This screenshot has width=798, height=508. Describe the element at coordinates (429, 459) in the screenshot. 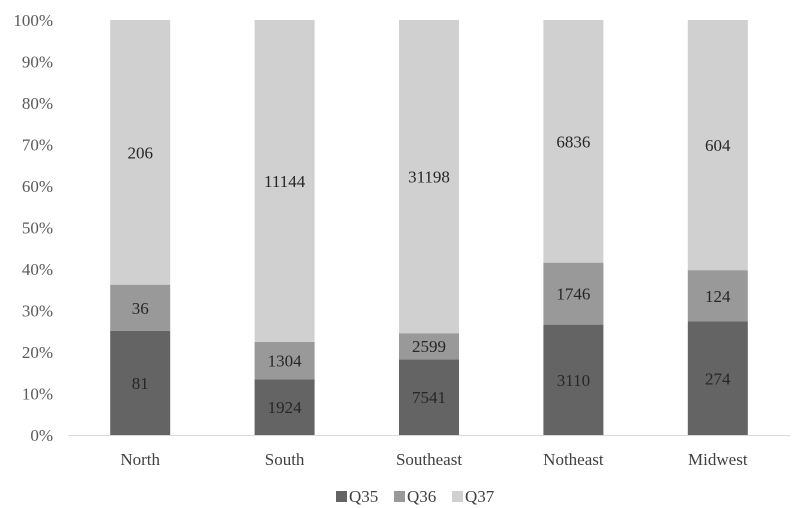

I see `x-category-label: Southeast` at that location.